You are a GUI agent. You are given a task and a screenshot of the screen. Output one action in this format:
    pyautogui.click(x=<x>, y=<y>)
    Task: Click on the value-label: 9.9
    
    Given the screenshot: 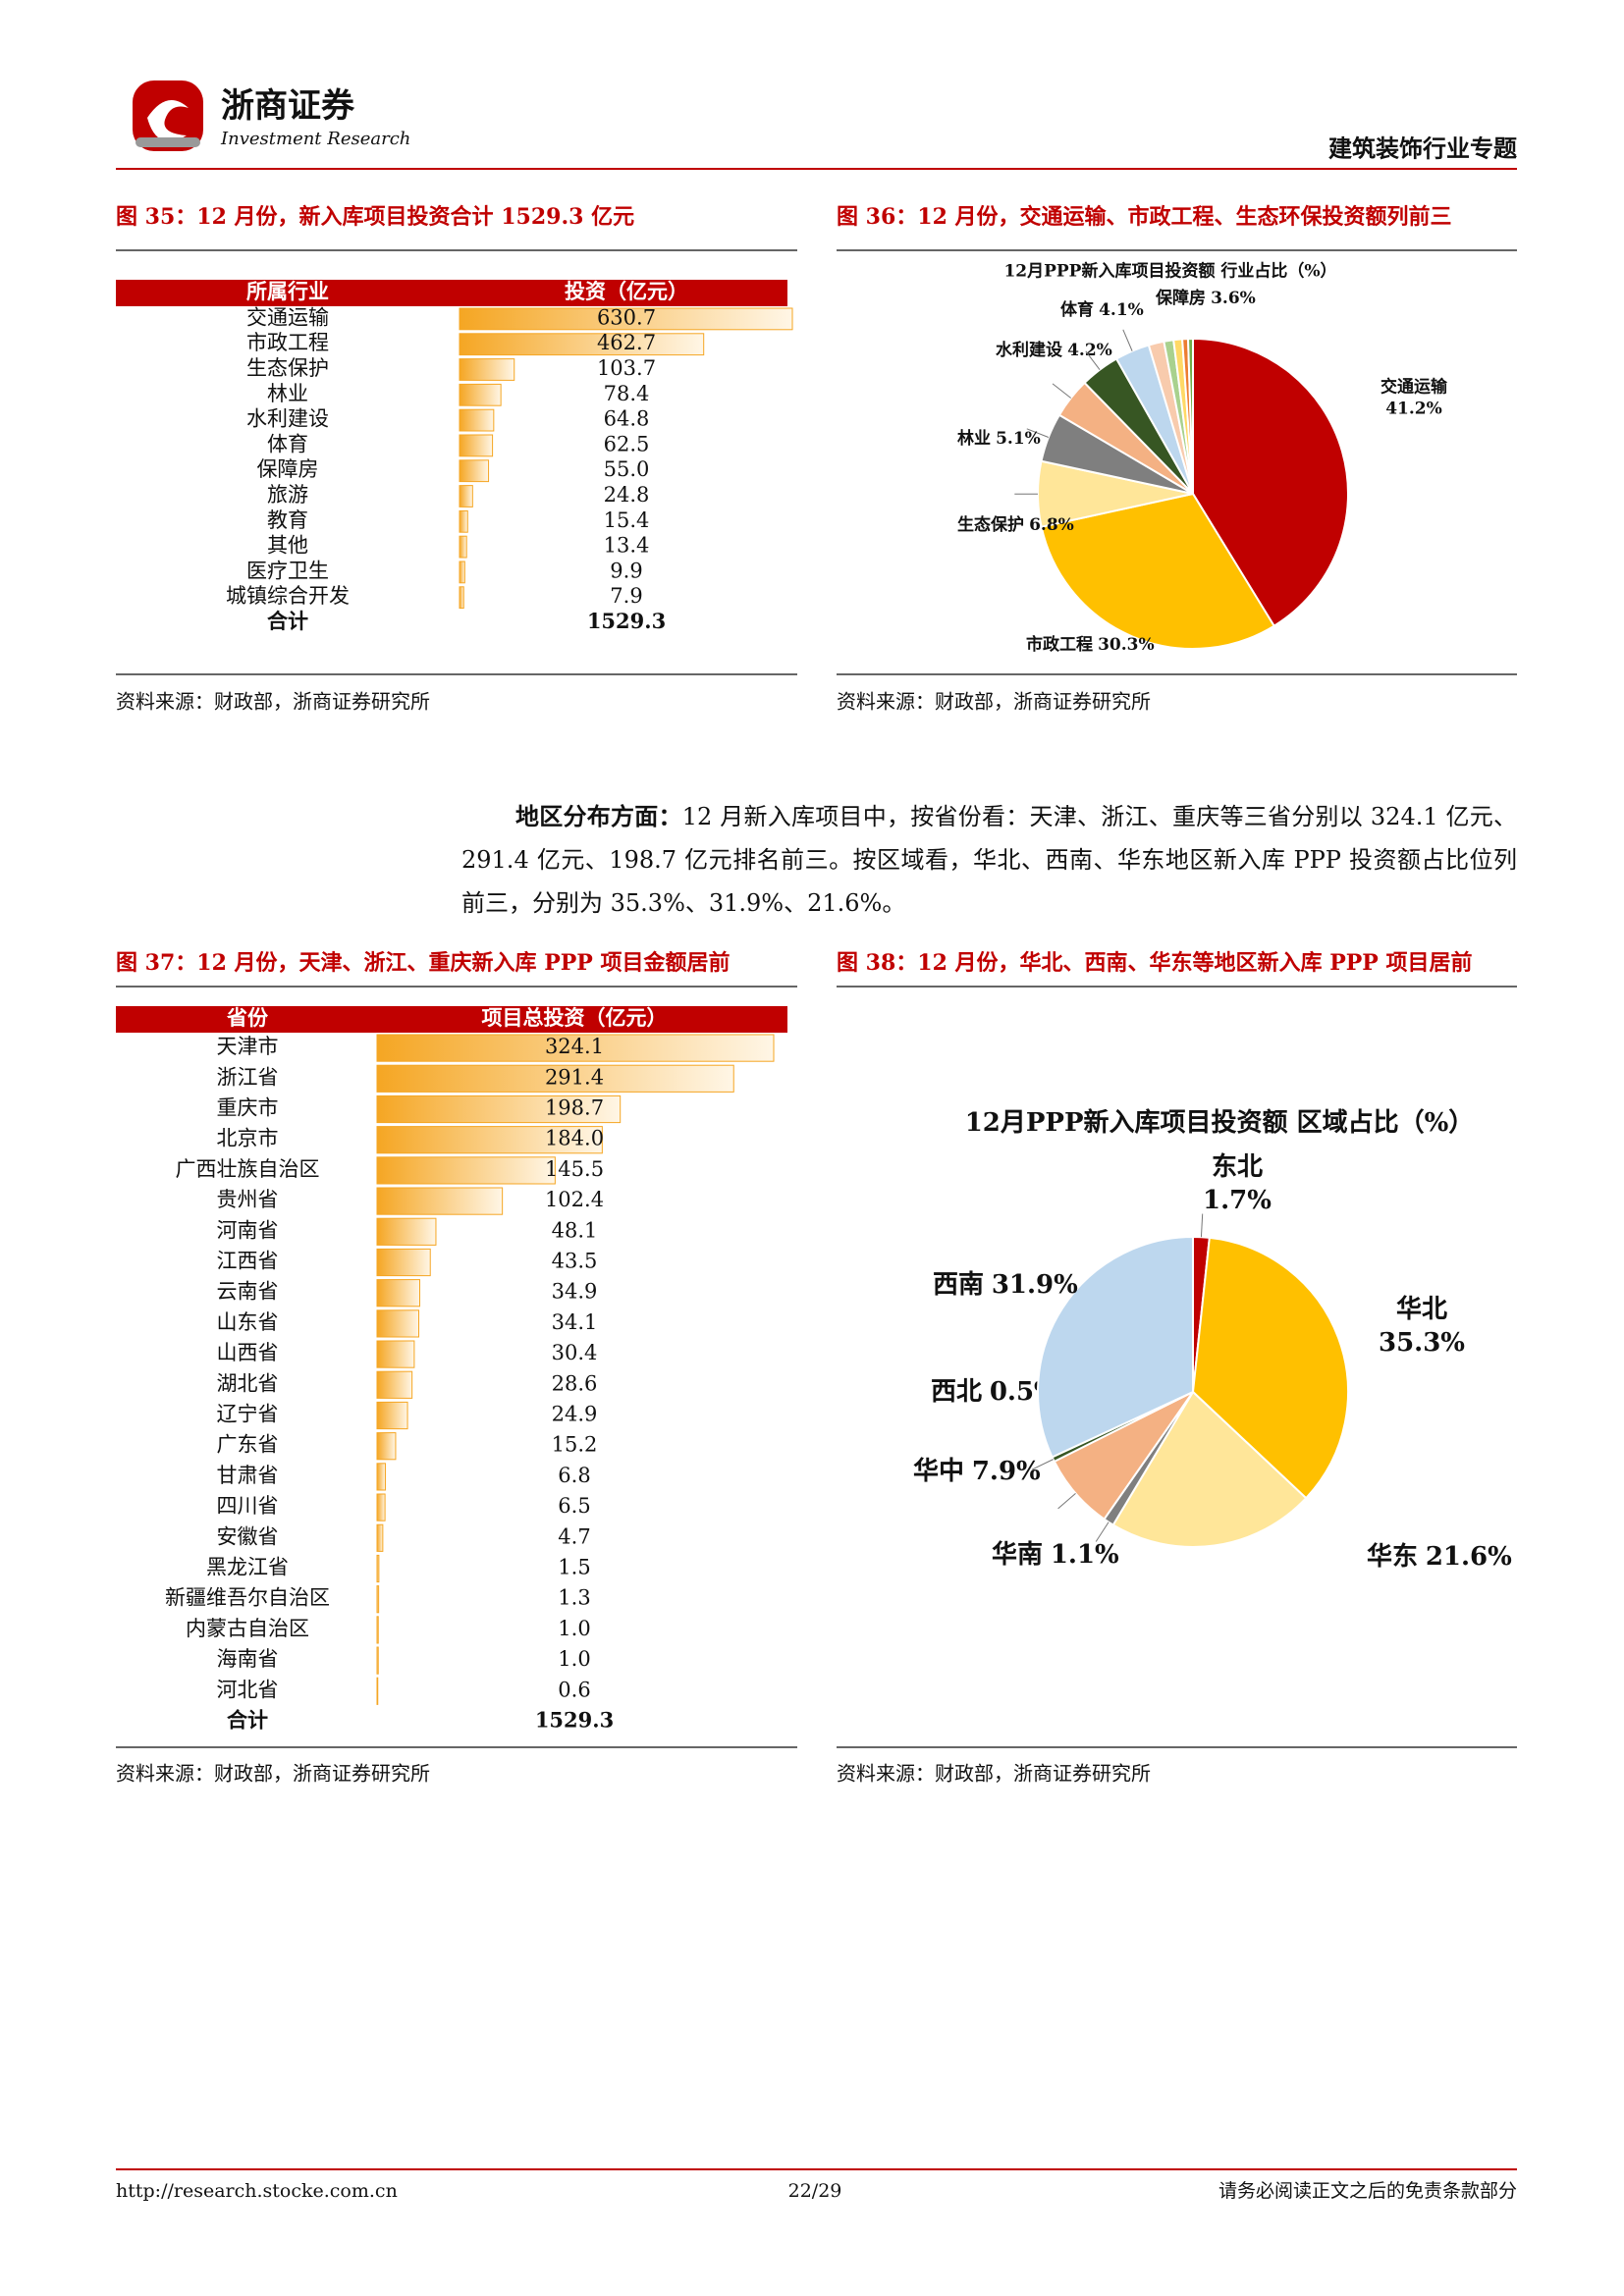 What is the action you would take?
    pyautogui.click(x=626, y=570)
    